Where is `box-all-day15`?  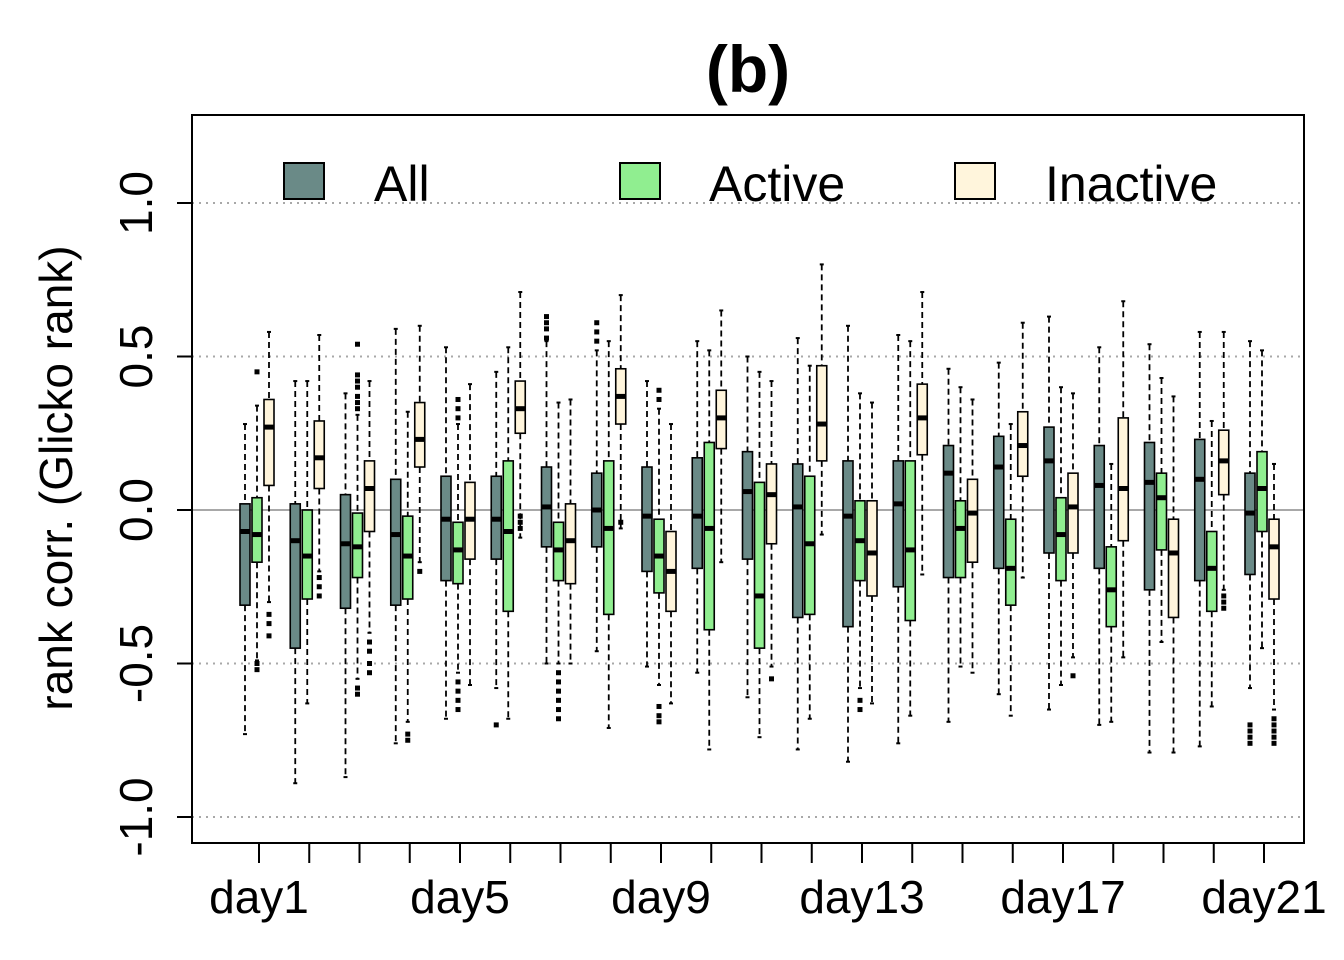 box-all-day15 is located at coordinates (948, 545).